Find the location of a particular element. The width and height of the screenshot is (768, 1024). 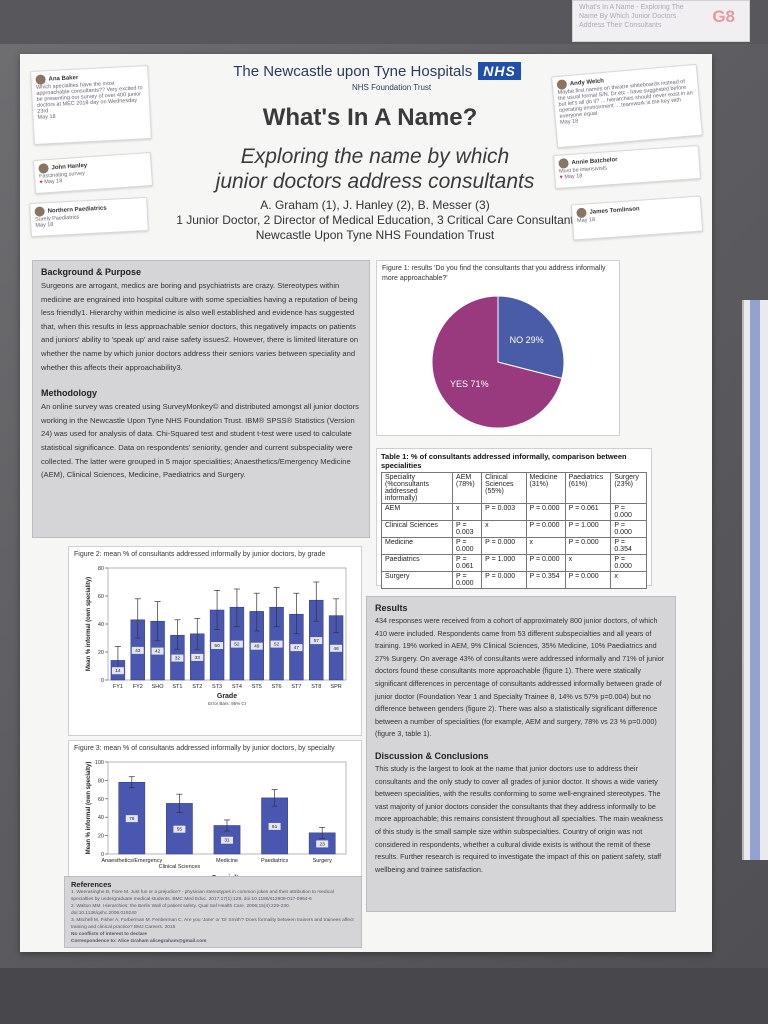

chart-footnote: Error Bars: 95% CI is located at coordinates (227, 703).